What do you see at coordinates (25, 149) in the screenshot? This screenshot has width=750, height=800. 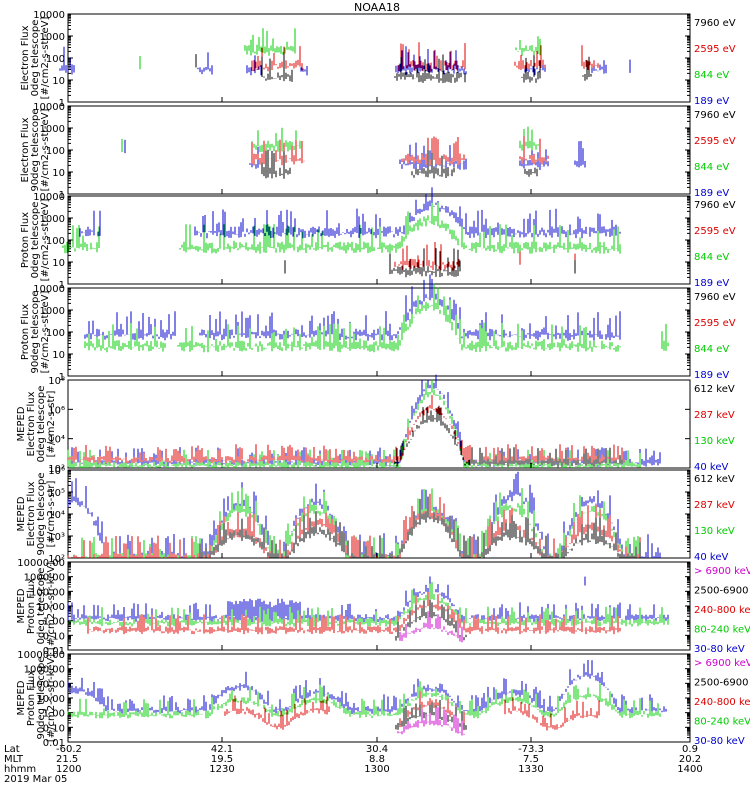 I see `y-axis-label-line: Electron Flux` at bounding box center [25, 149].